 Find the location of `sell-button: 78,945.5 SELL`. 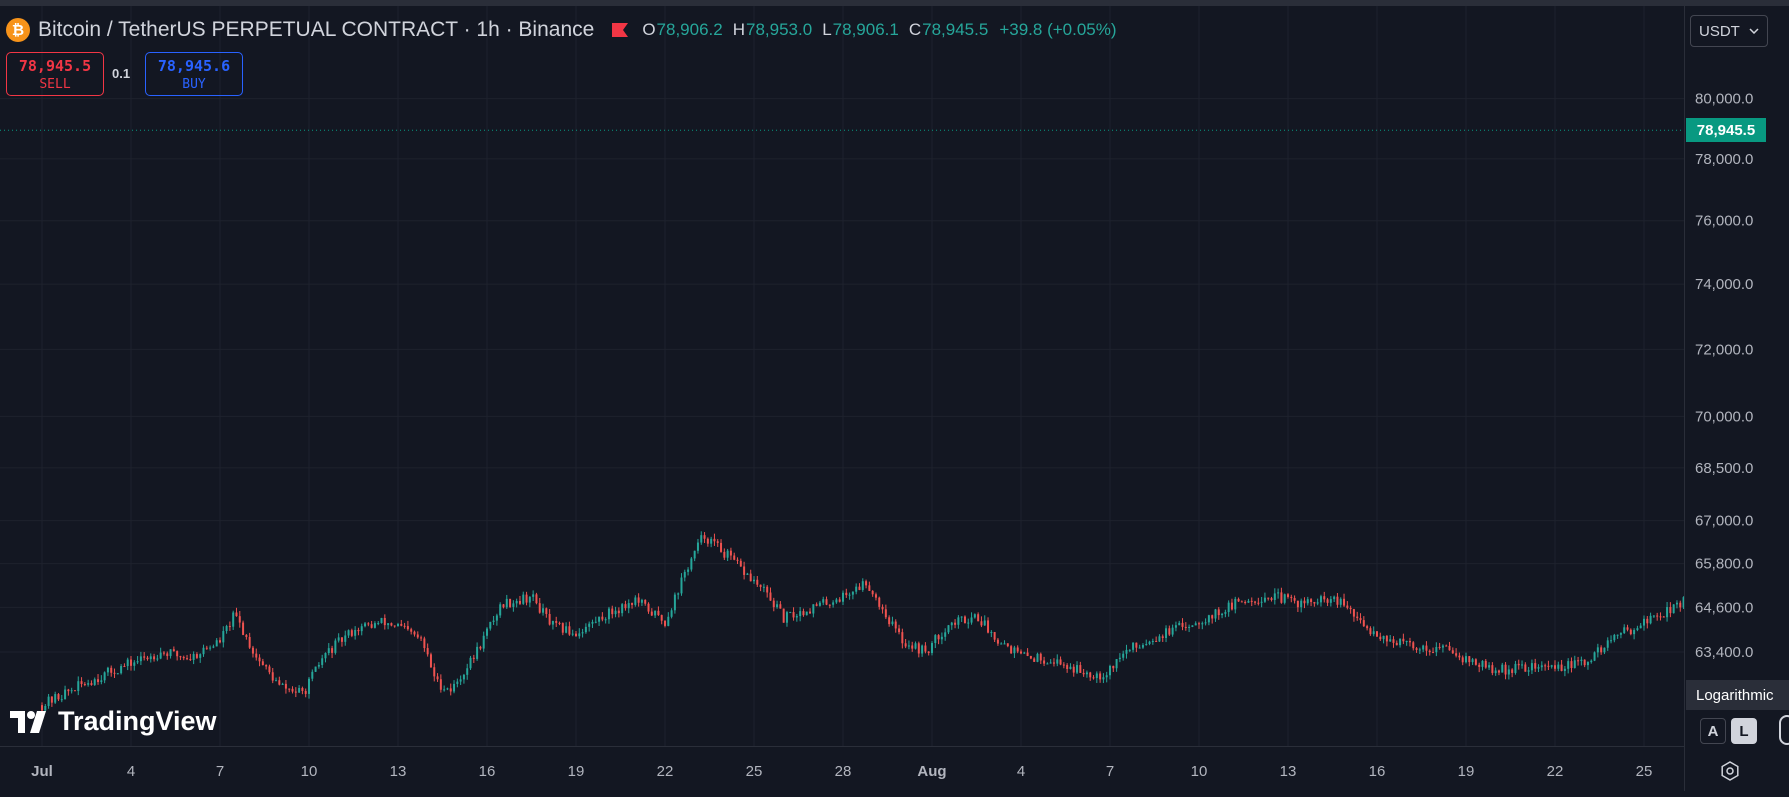

sell-button: 78,945.5 SELL is located at coordinates (55, 74).